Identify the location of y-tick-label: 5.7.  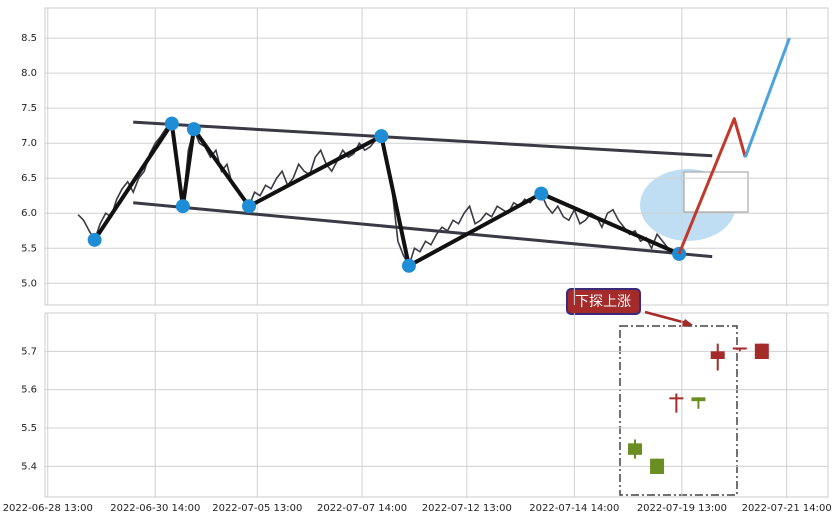
(29, 351).